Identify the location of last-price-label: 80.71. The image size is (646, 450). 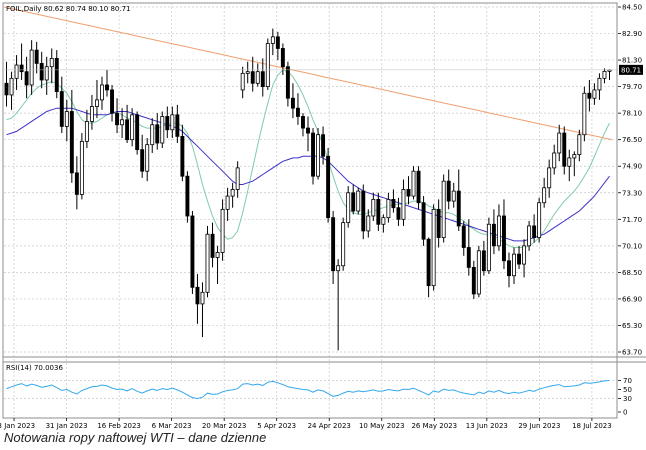
(631, 70).